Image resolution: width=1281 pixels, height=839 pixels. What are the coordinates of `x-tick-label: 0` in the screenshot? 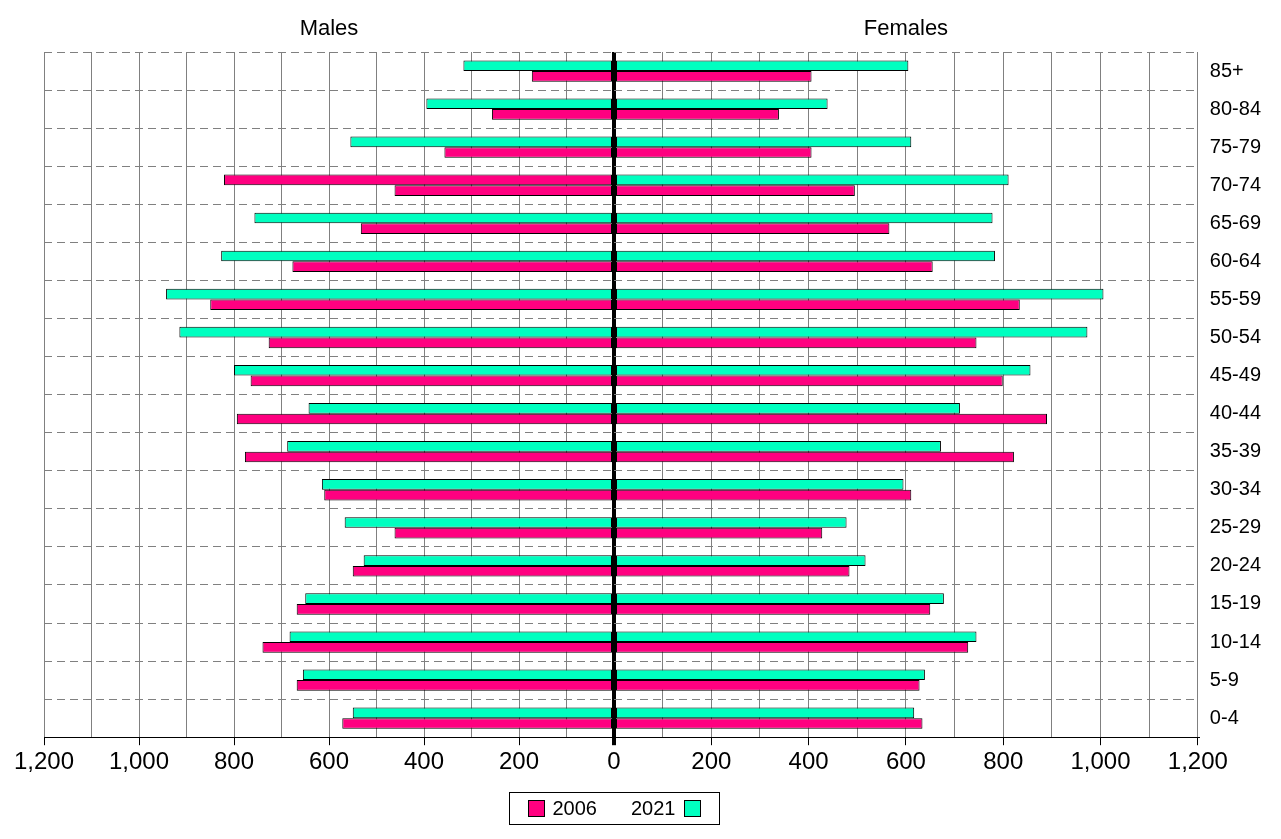 It's located at (614, 761).